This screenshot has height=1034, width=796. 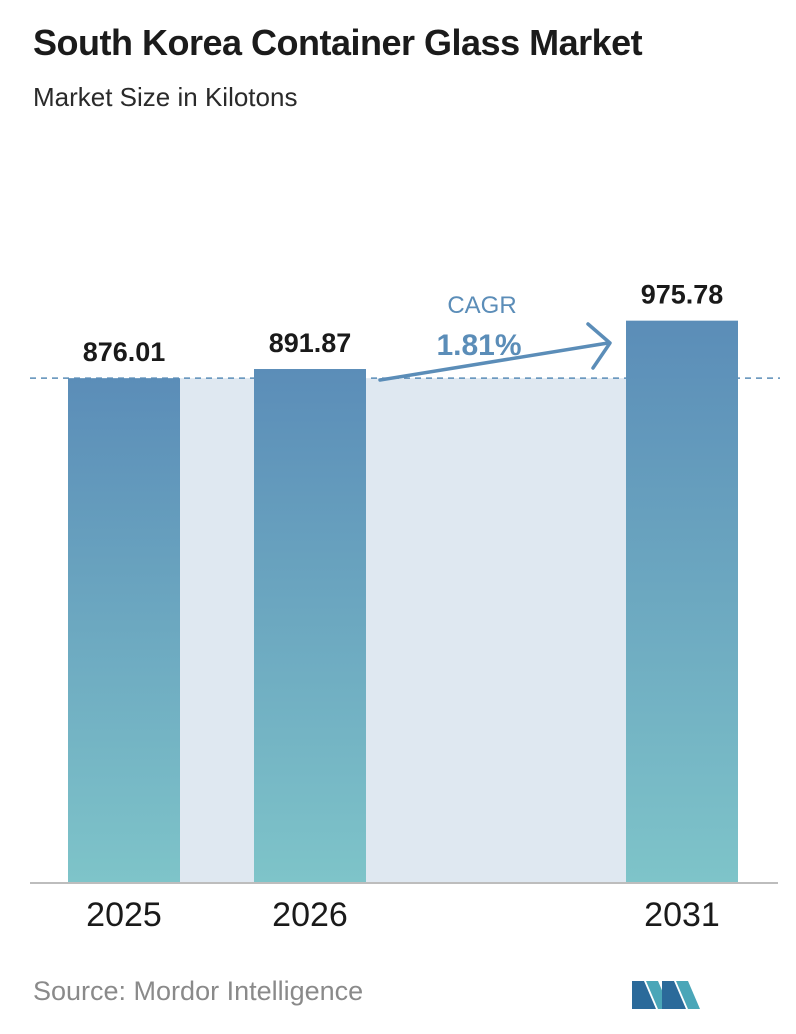 What do you see at coordinates (310, 626) in the screenshot?
I see `bar-2026` at bounding box center [310, 626].